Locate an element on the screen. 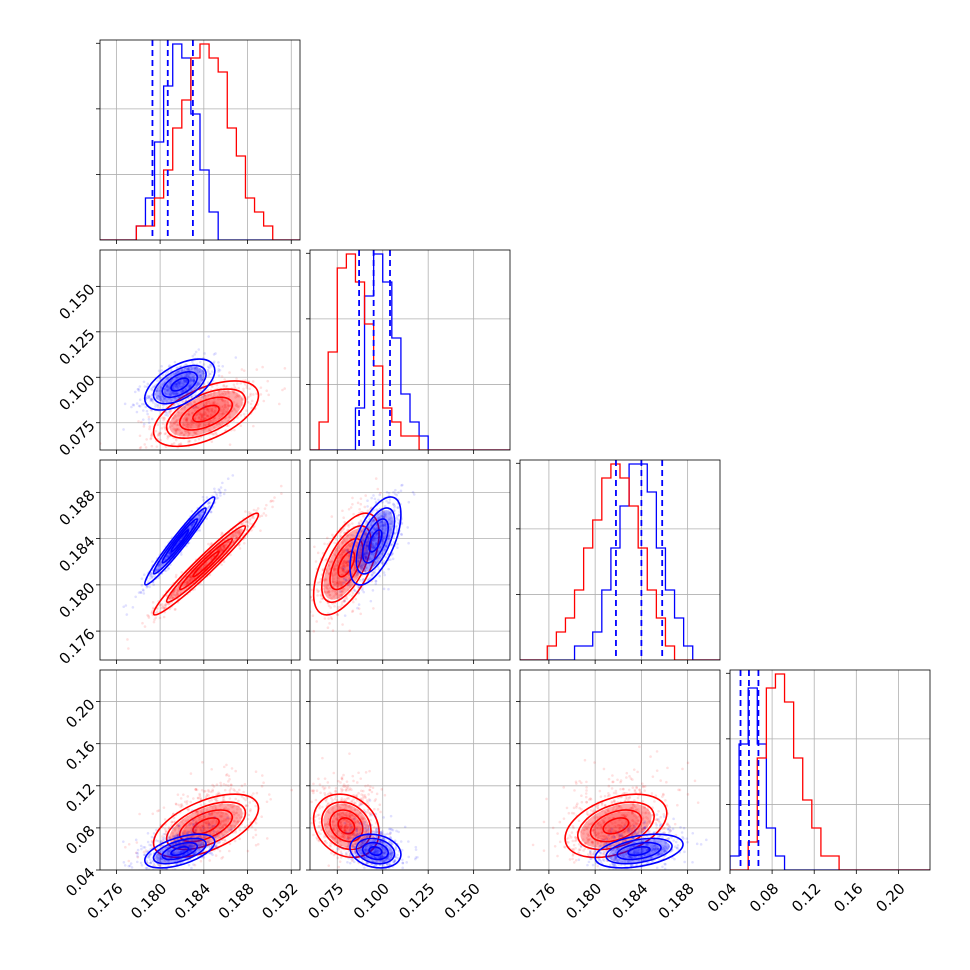  y-tick-label-2-2: 0.184 is located at coordinates (76, 553).